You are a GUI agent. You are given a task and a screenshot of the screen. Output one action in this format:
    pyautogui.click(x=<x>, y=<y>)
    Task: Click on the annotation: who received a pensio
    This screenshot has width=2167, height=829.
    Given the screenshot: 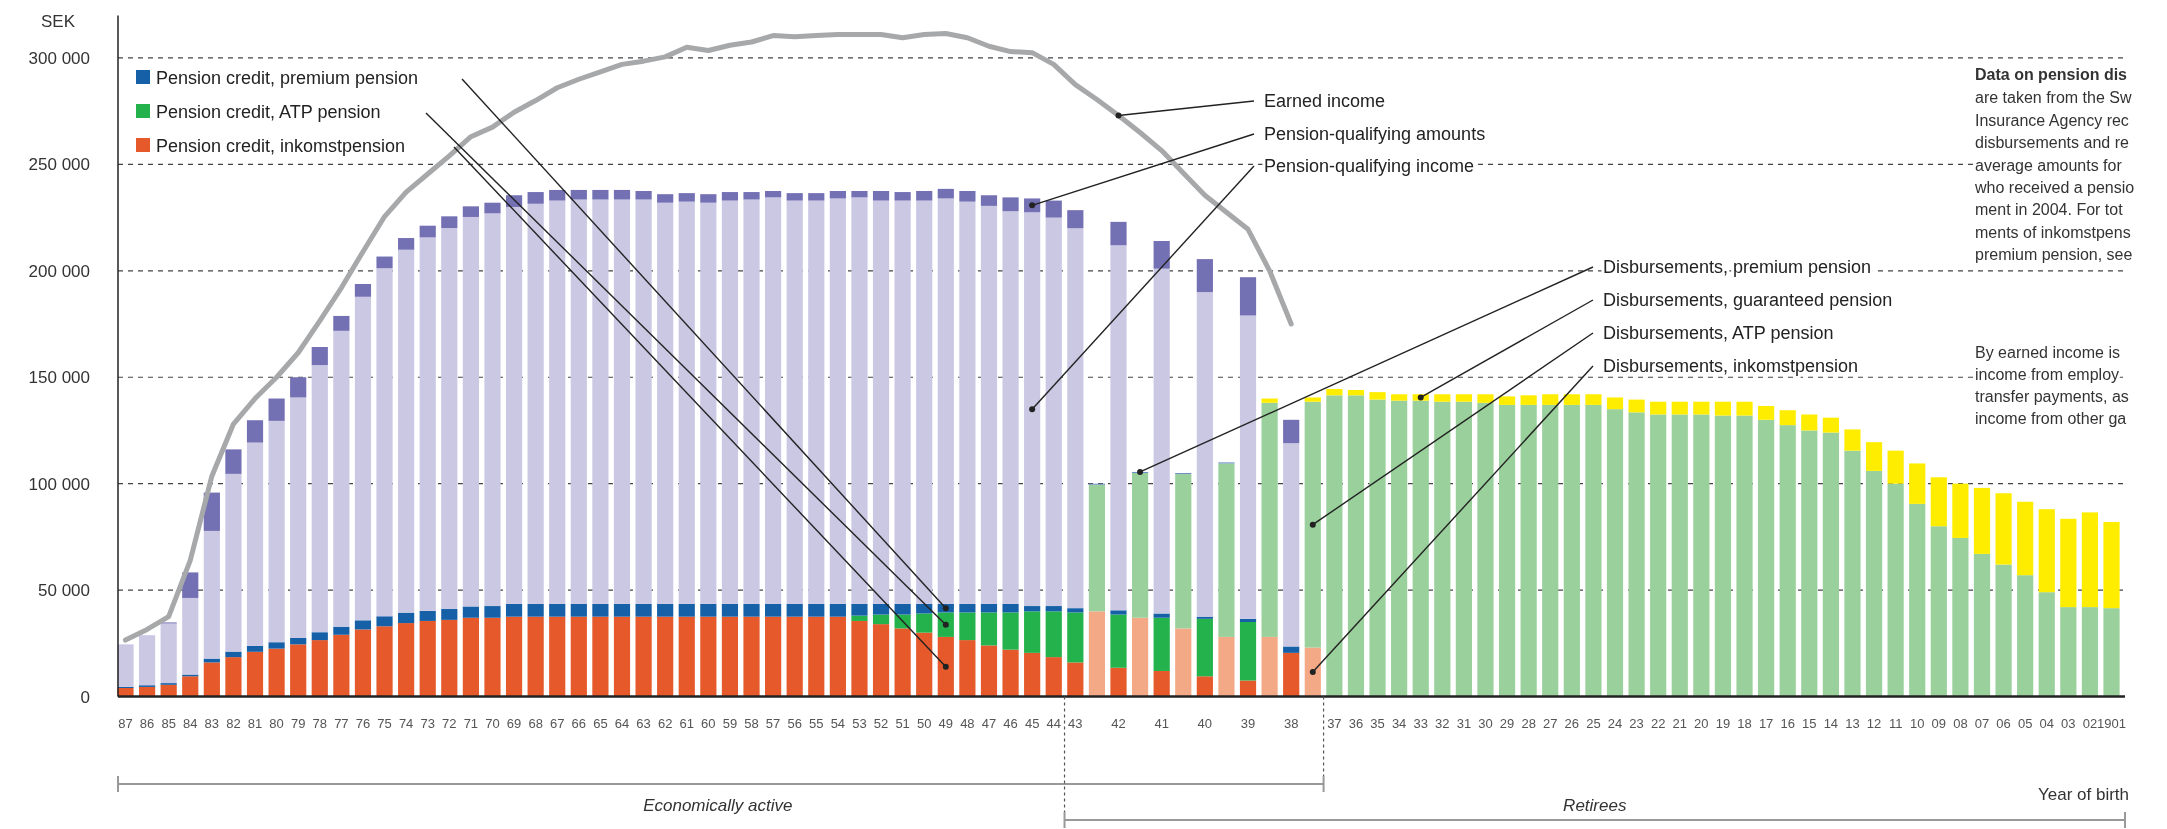 What is the action you would take?
    pyautogui.click(x=2054, y=187)
    